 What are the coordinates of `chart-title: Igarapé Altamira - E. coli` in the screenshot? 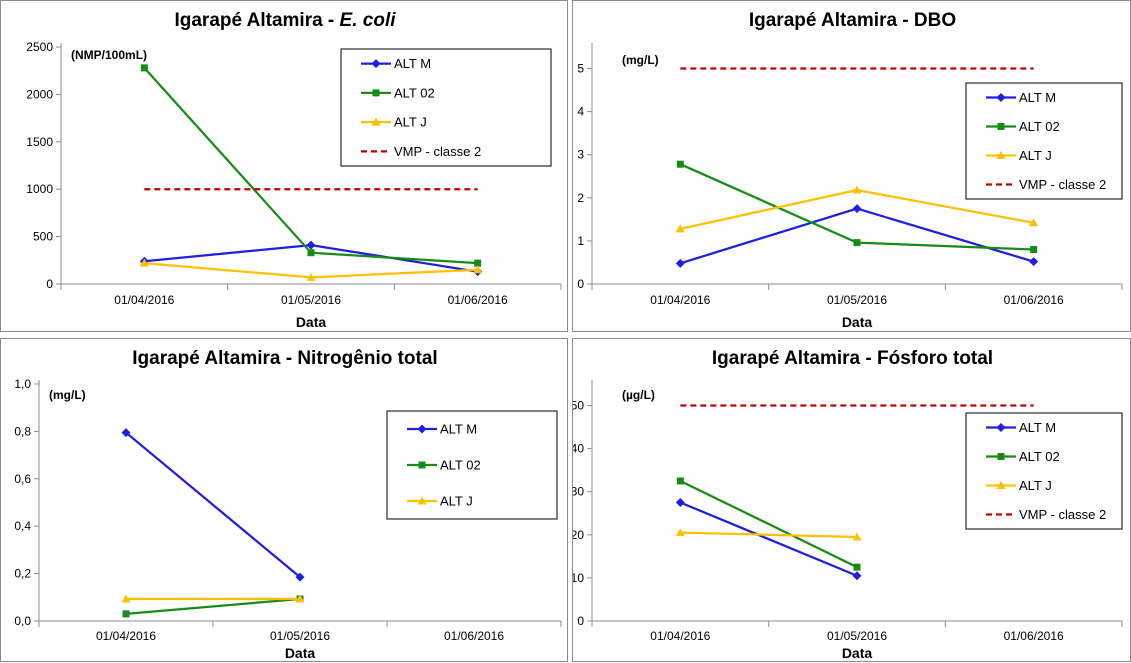 It's located at (285, 20).